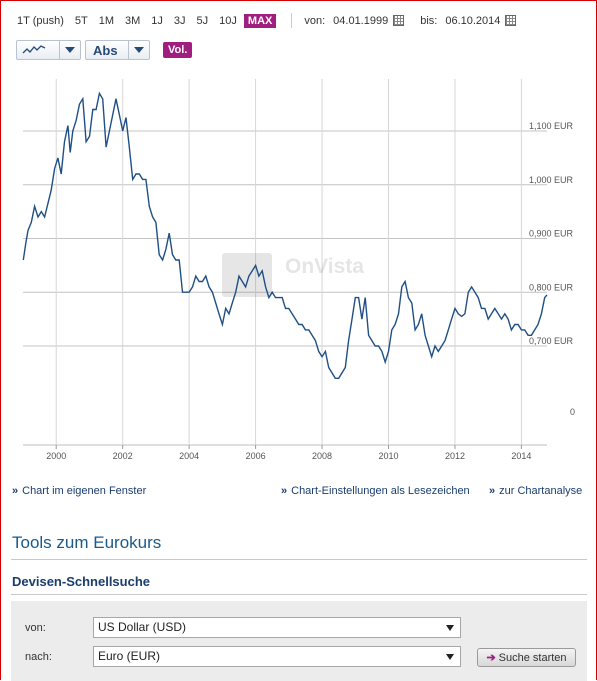 Image resolution: width=597 pixels, height=681 pixels. I want to click on x-tick-label: 2010, so click(388, 456).